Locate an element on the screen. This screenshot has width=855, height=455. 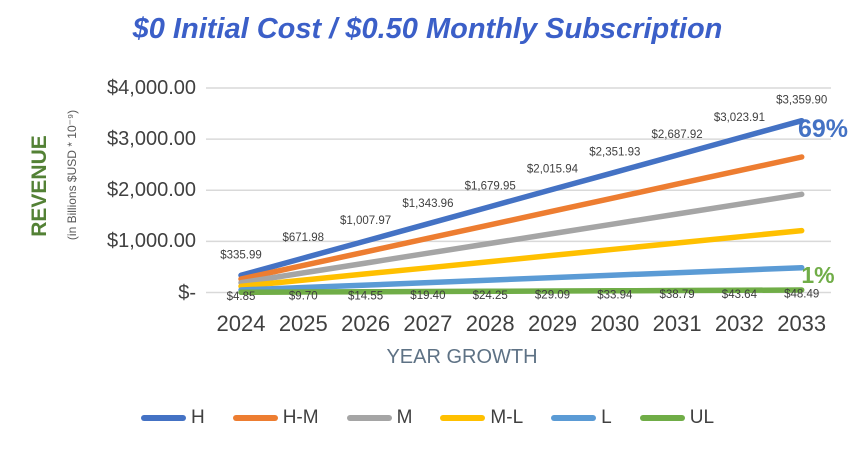
legend-label: UL is located at coordinates (702, 417).